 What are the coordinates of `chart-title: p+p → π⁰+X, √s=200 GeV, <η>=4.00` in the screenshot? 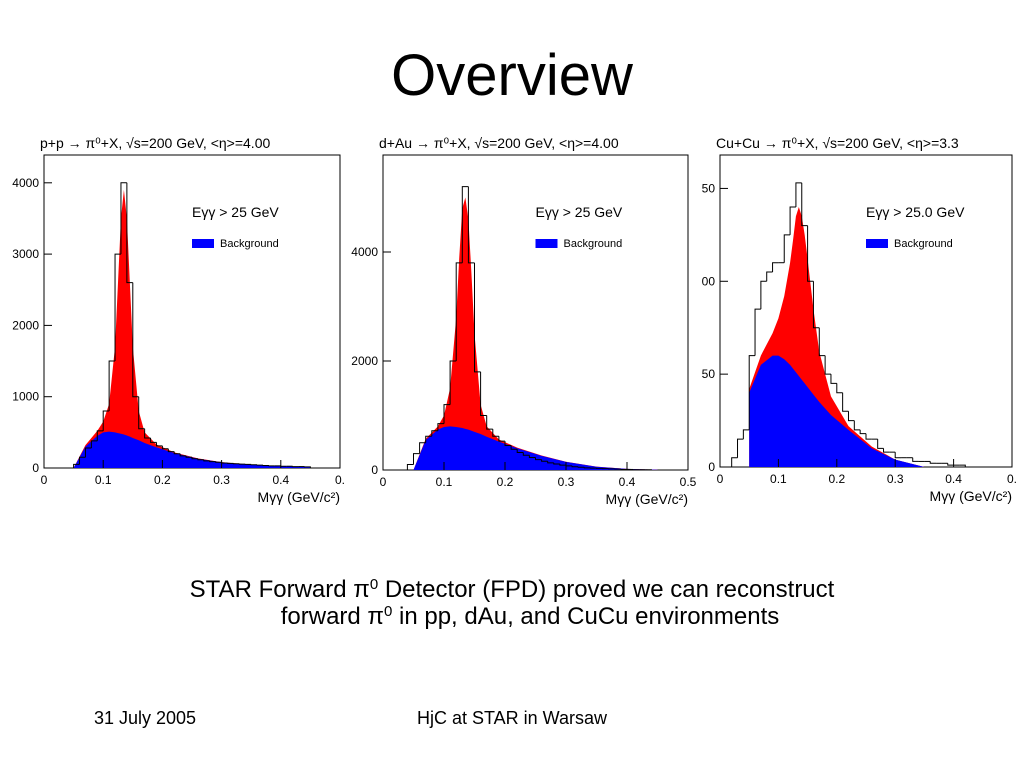 It's located at (155, 143).